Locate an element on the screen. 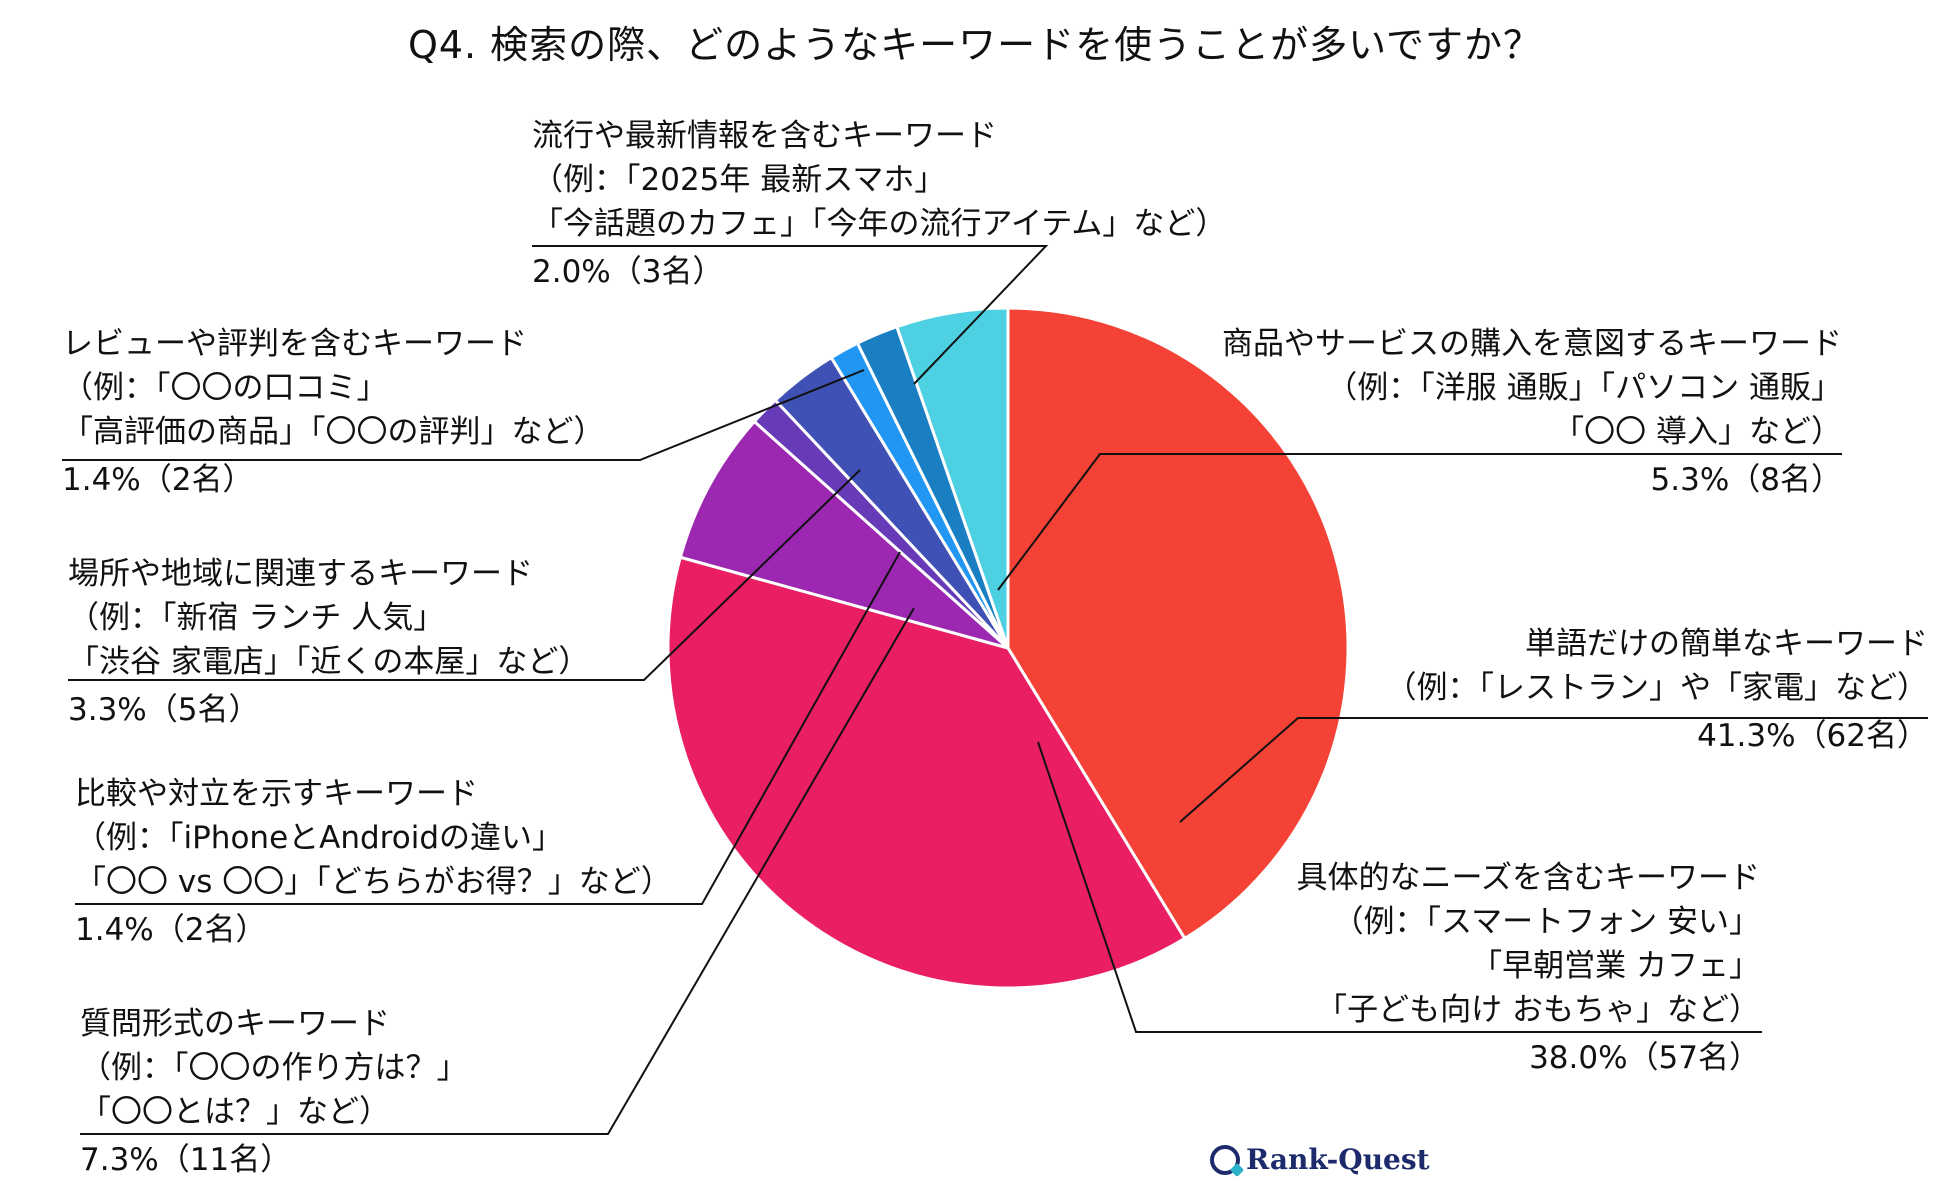  label-location-line-3: 「渋谷 家電店」「近くの本屋」など） is located at coordinates (329, 662).